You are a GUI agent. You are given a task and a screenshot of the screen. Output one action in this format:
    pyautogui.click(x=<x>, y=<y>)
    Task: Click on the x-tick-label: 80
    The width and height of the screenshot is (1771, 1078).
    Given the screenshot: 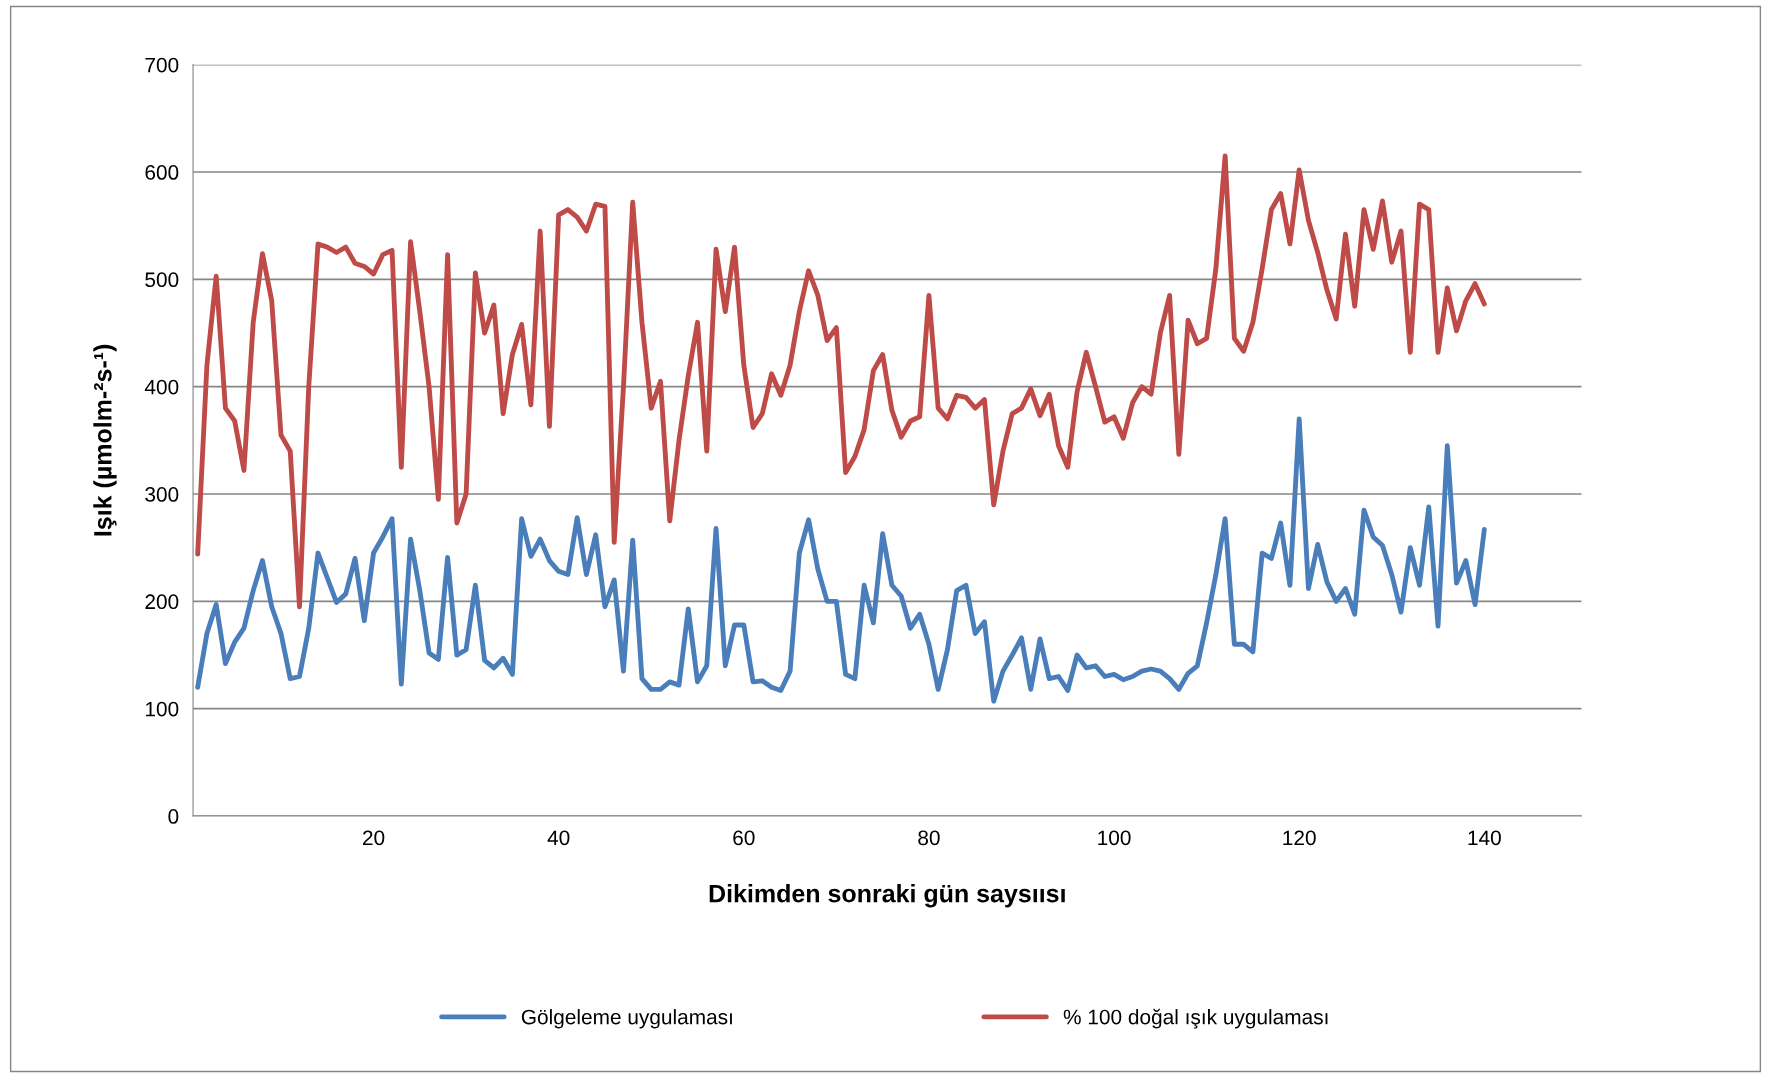 What is the action you would take?
    pyautogui.click(x=929, y=838)
    